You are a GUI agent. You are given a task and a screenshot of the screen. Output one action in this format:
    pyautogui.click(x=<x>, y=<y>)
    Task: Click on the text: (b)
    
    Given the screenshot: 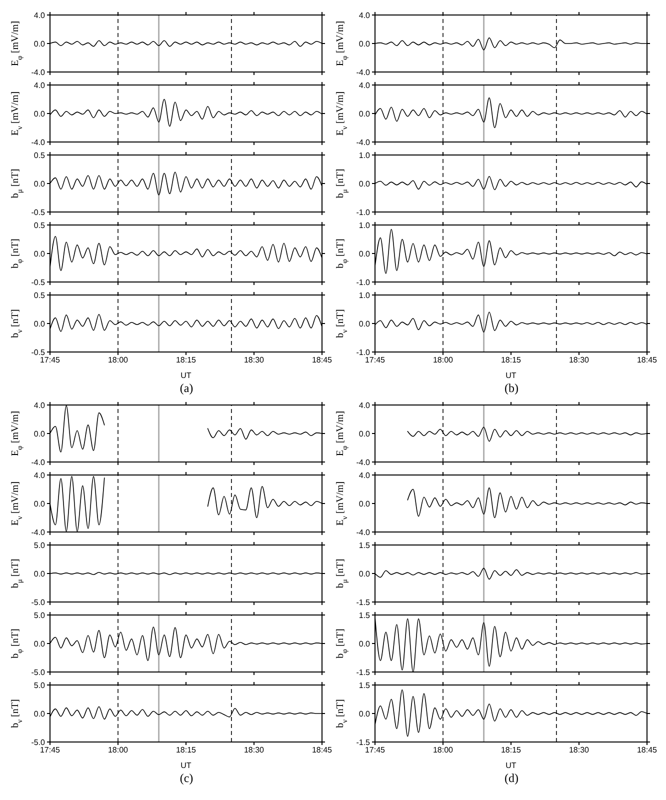 What is the action you would take?
    pyautogui.click(x=511, y=388)
    